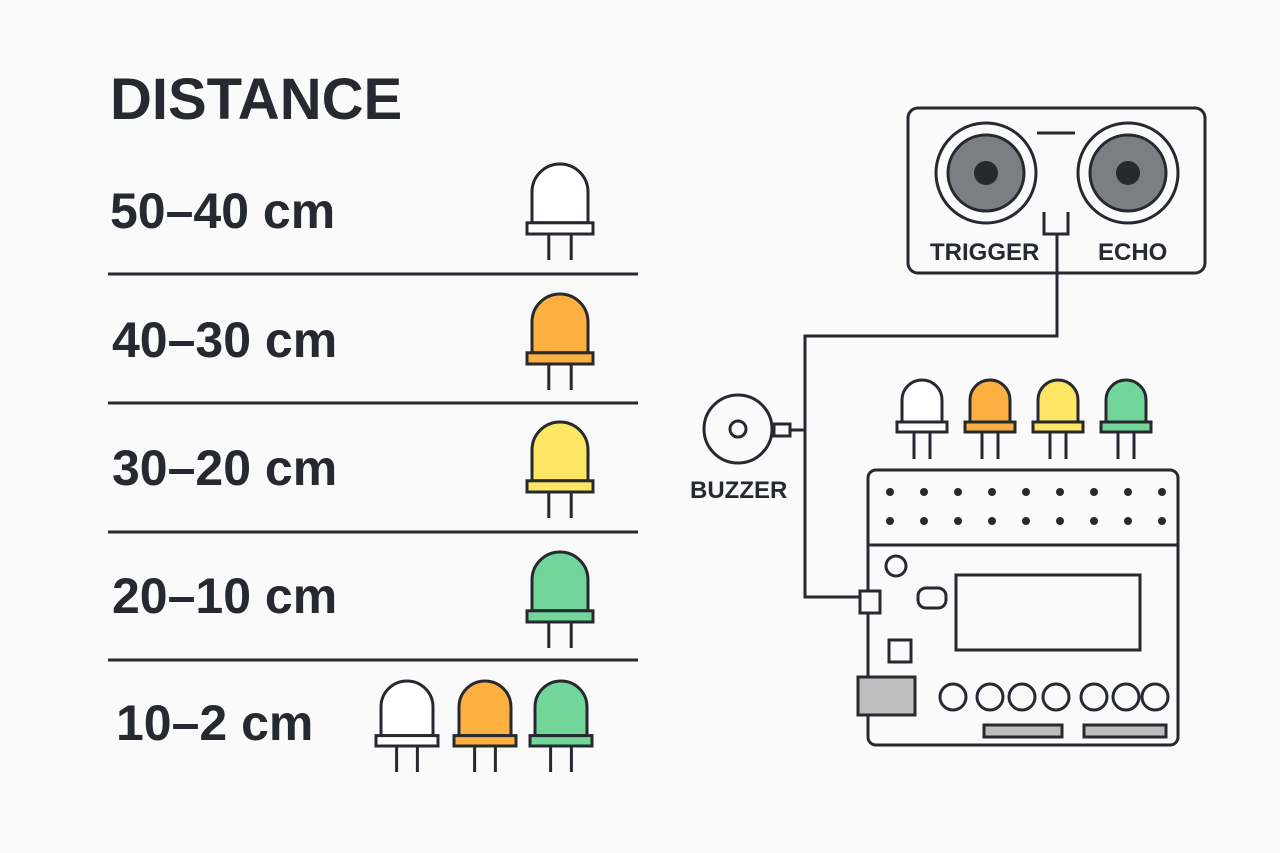 The width and height of the screenshot is (1280, 853). What do you see at coordinates (782, 430) in the screenshot?
I see `buzzer-terminal` at bounding box center [782, 430].